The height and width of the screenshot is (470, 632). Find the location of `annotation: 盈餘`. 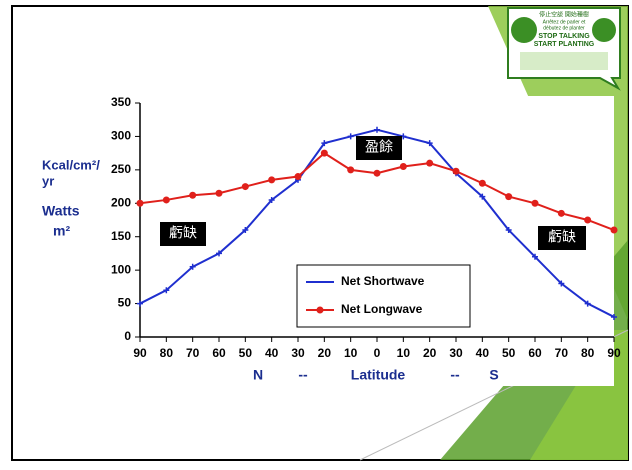

annotation: 盈餘 is located at coordinates (379, 147).